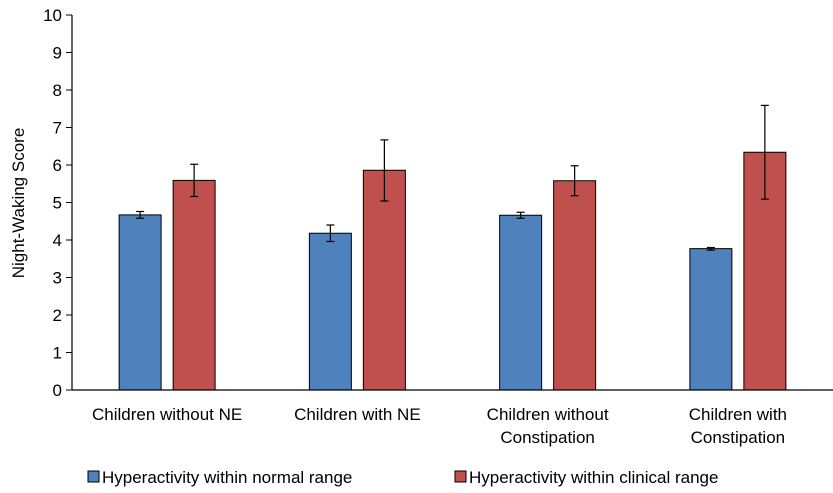 The height and width of the screenshot is (493, 833). I want to click on y-tick-label: 1, so click(57, 353).